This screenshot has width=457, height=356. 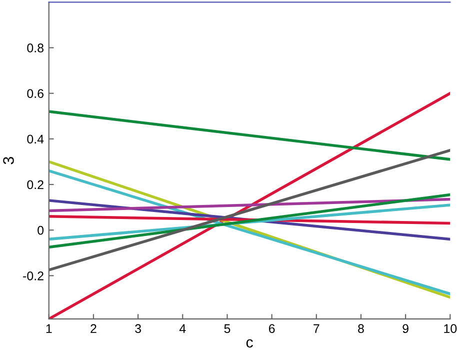 I want to click on x-tick-label: 10, so click(x=450, y=329).